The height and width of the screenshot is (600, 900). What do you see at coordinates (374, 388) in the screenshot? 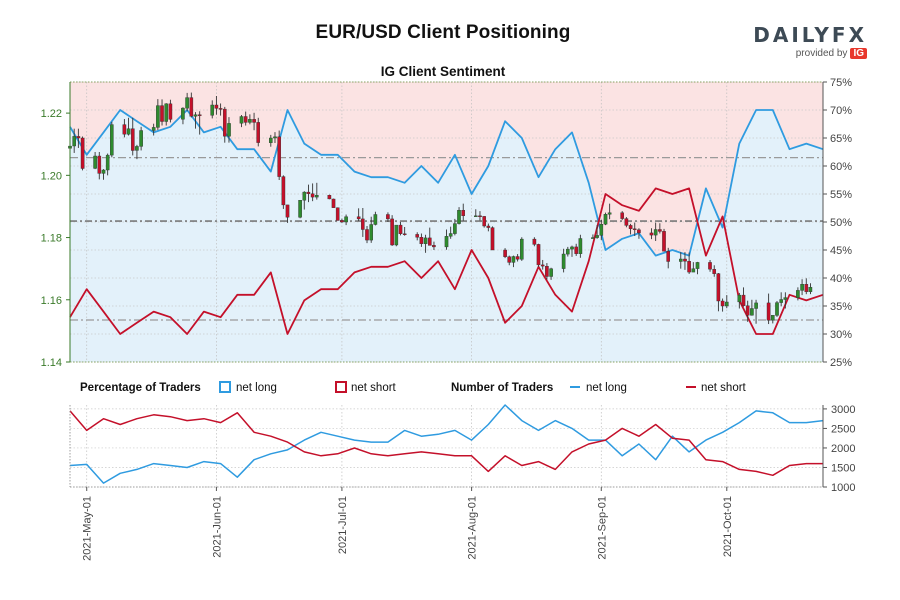
I see `legend-pct-short: net short` at bounding box center [374, 388].